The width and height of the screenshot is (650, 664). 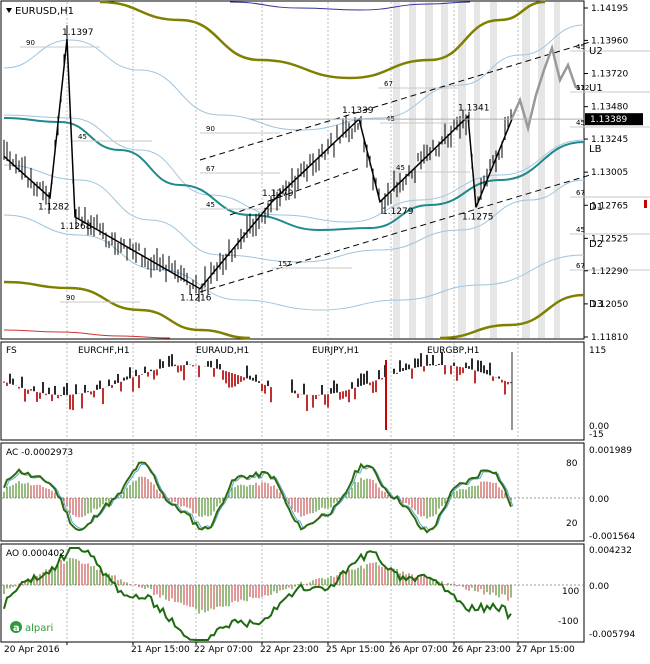 What do you see at coordinates (609, 272) in the screenshot?
I see `y-tick-label: 1.12290` at bounding box center [609, 272].